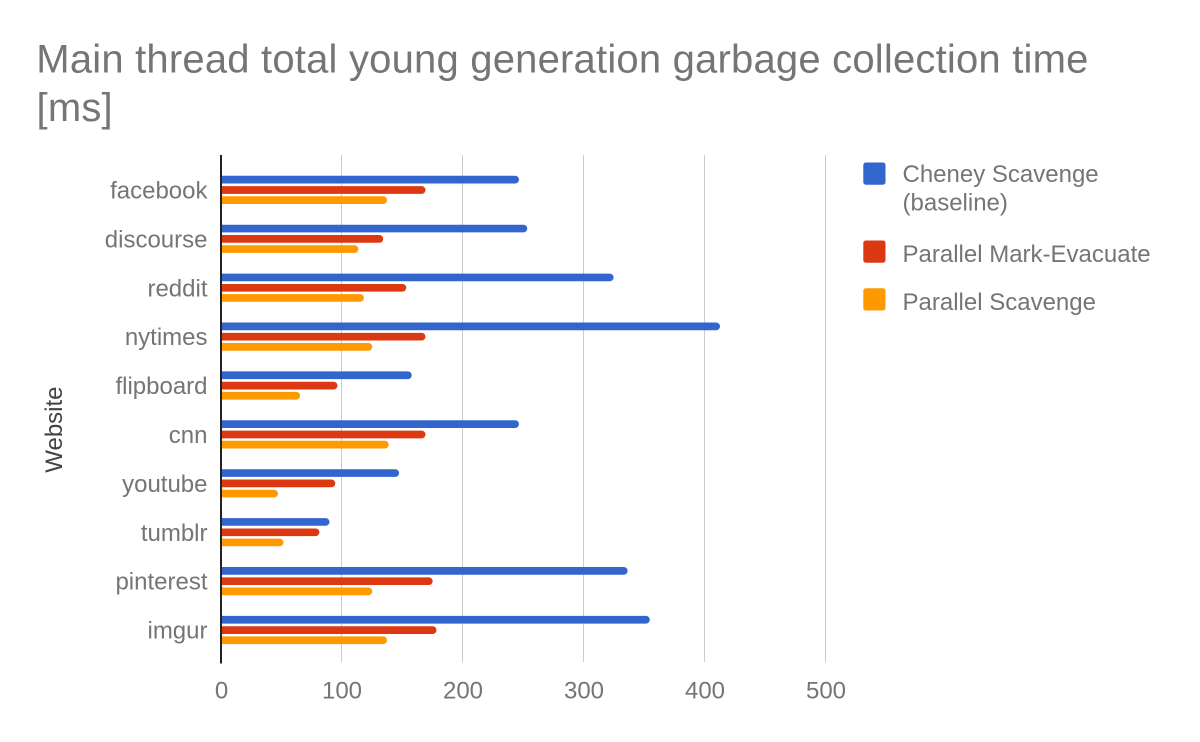 This screenshot has height=742, width=1200. What do you see at coordinates (342, 691) in the screenshot?
I see `svg-text: 100` at bounding box center [342, 691].